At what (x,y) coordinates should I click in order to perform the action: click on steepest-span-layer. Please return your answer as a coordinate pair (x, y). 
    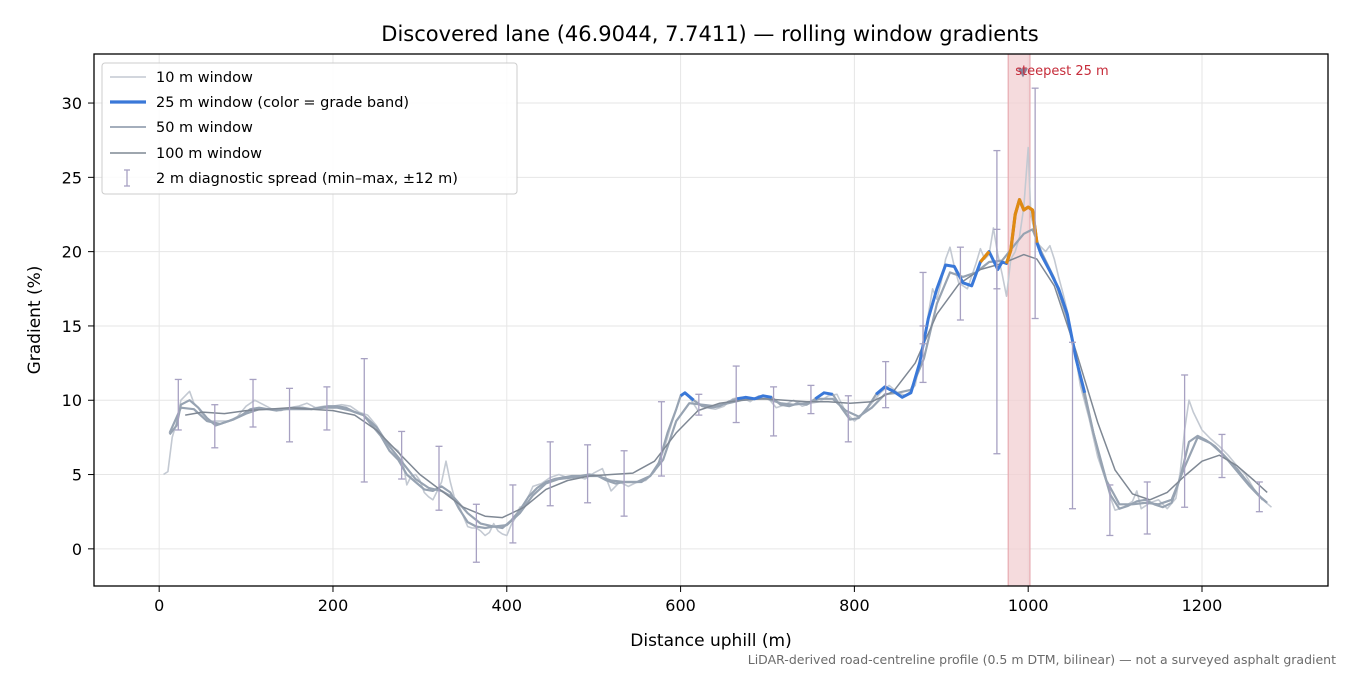
    Looking at the image, I should click on (1019, 320).